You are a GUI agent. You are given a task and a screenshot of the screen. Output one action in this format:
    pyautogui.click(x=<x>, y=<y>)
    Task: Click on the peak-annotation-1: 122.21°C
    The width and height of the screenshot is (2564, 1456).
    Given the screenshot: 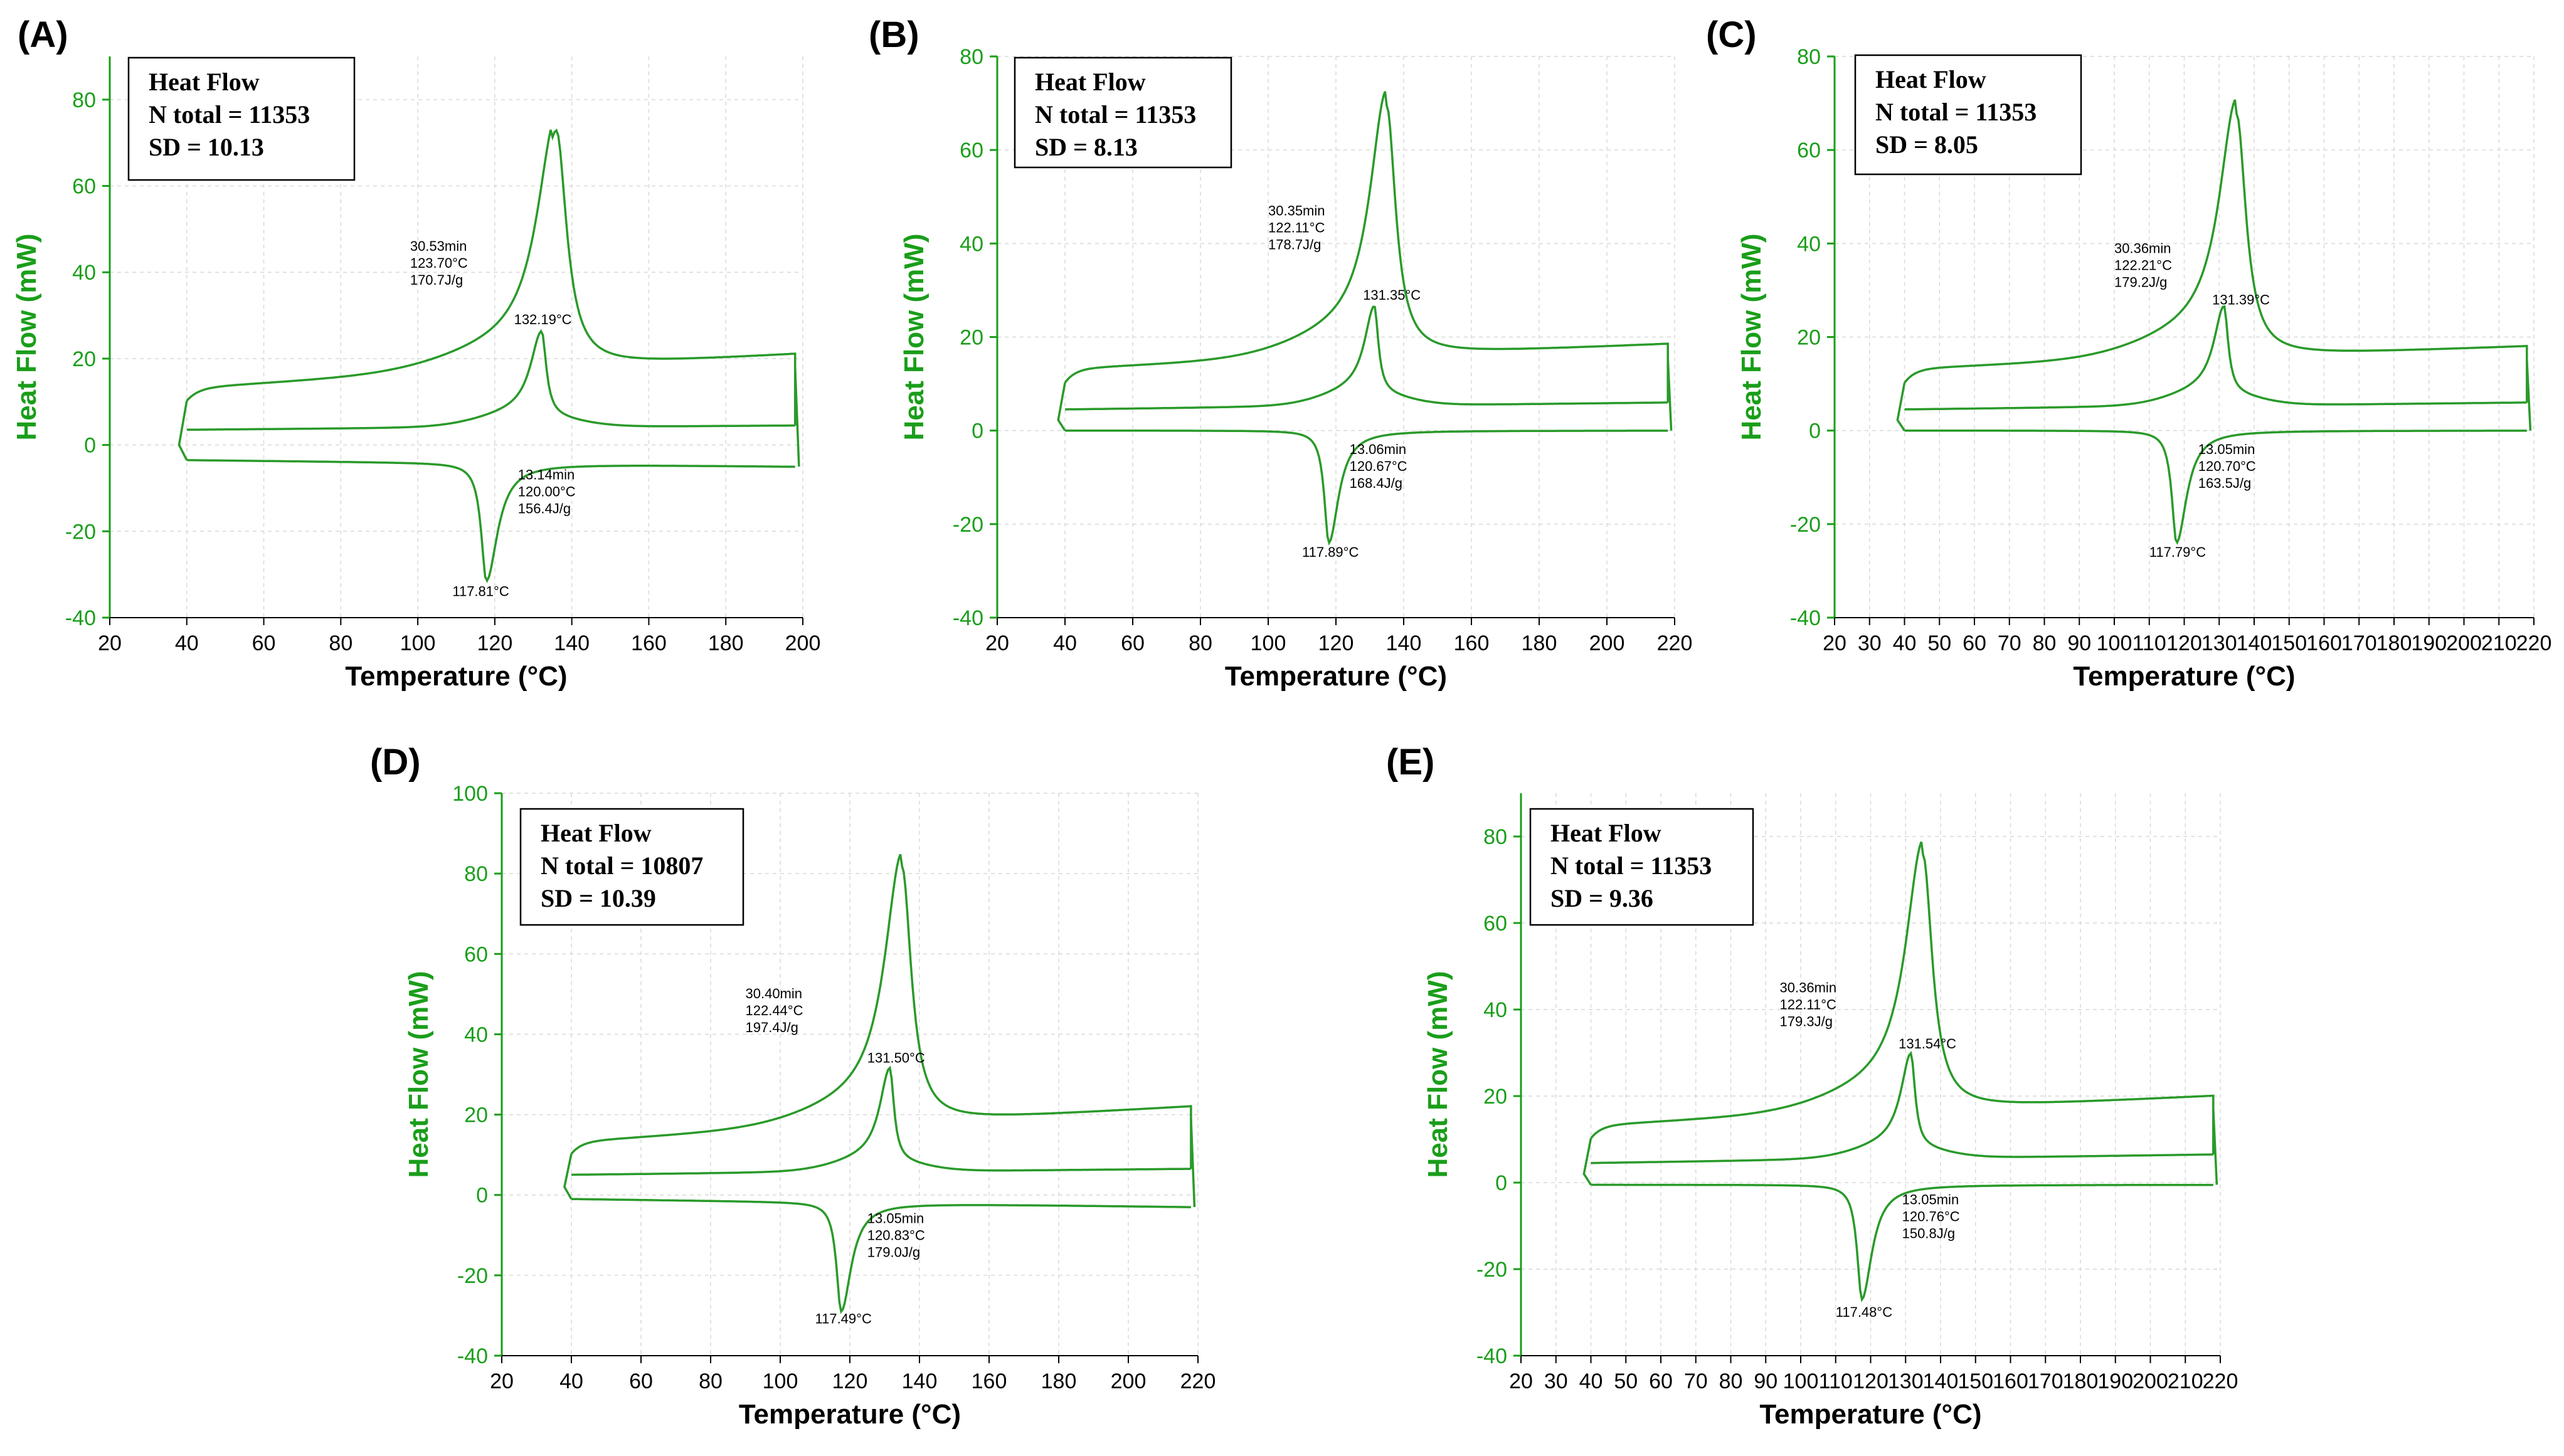 What is the action you would take?
    pyautogui.click(x=2143, y=265)
    